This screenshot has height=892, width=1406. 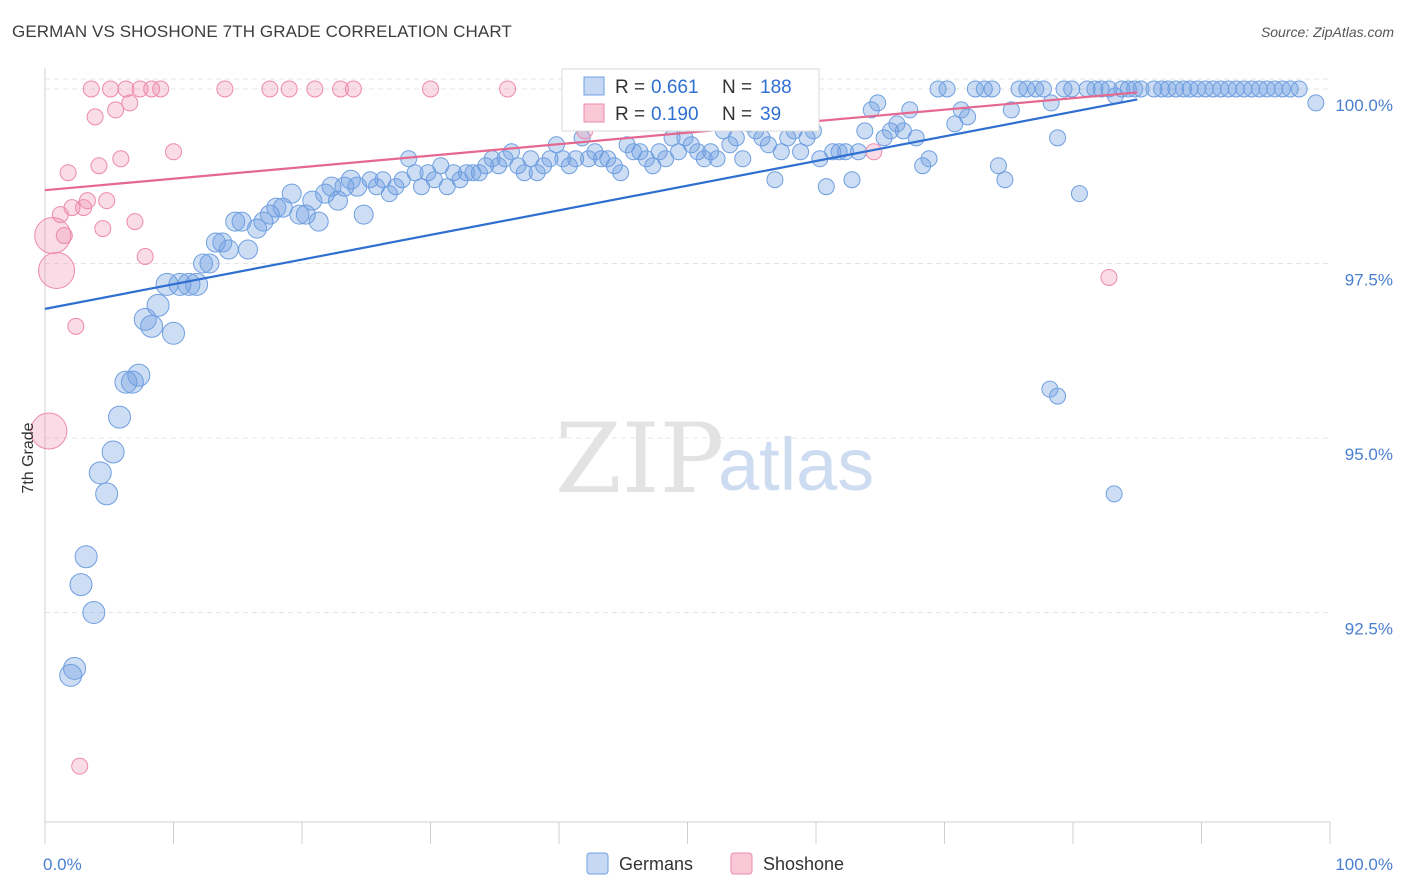 I want to click on y-tick-label: 100.0%, so click(x=1364, y=105).